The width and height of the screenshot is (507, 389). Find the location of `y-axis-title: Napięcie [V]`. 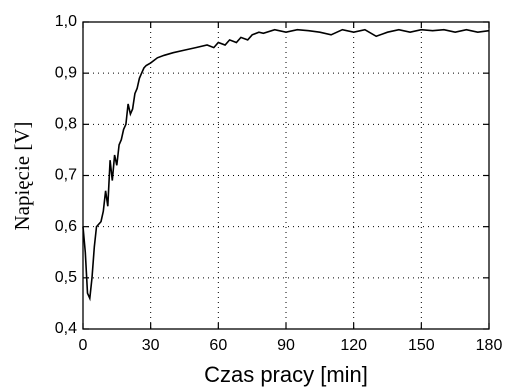

y-axis-title: Napięcie [V] is located at coordinates (22, 175).